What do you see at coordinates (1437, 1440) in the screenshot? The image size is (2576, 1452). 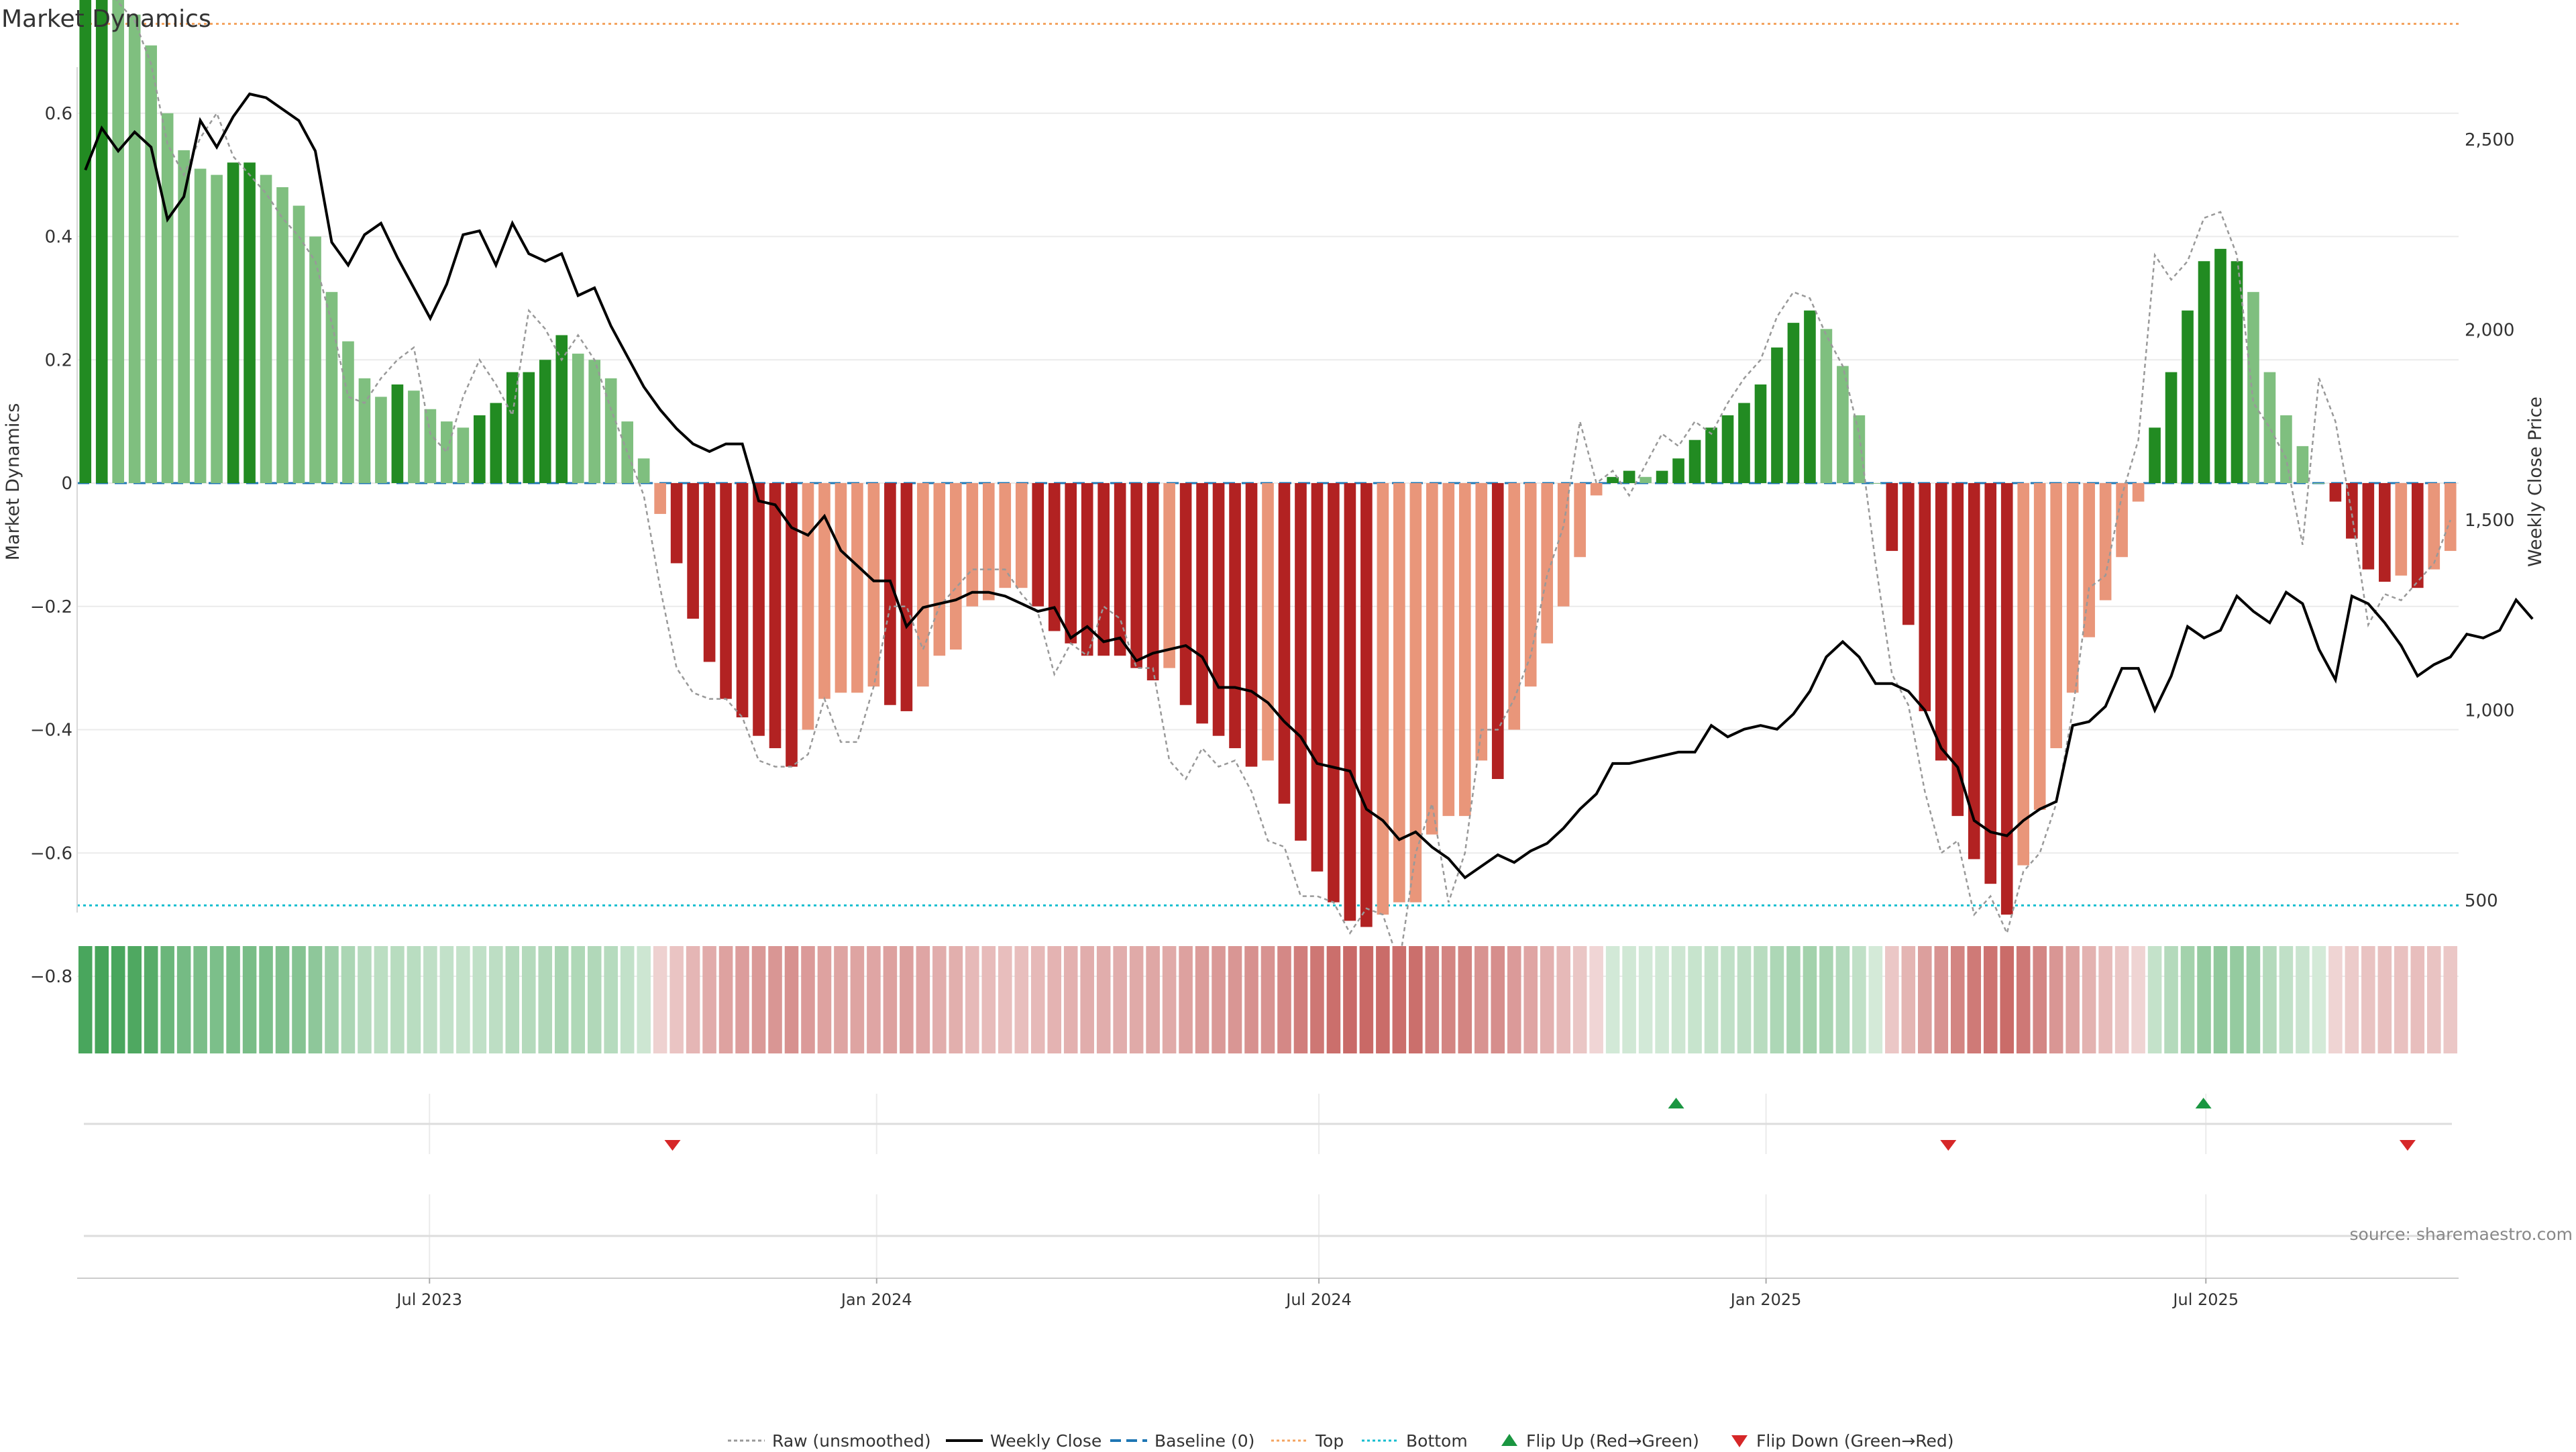 I see `legend-label: Bottom` at bounding box center [1437, 1440].